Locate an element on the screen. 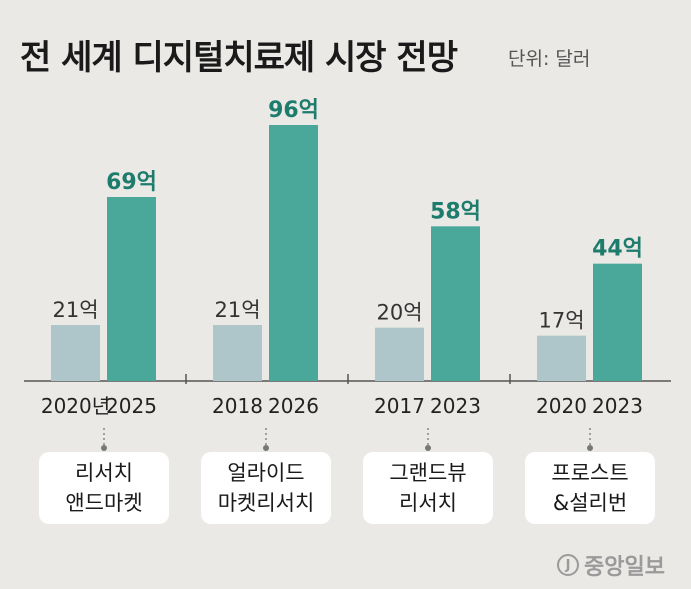 Image resolution: width=691 pixels, height=589 pixels. logo-text: 중앙일보 is located at coordinates (624, 567).